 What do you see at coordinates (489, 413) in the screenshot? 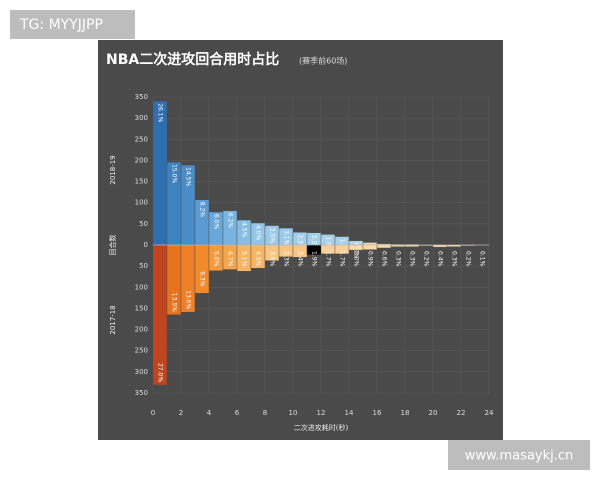
I see `x-tick-label: 24` at bounding box center [489, 413].